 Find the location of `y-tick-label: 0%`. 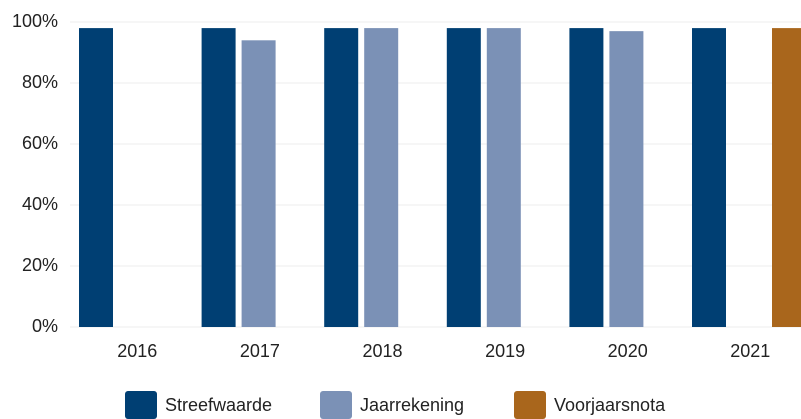

y-tick-label: 0% is located at coordinates (45, 326).